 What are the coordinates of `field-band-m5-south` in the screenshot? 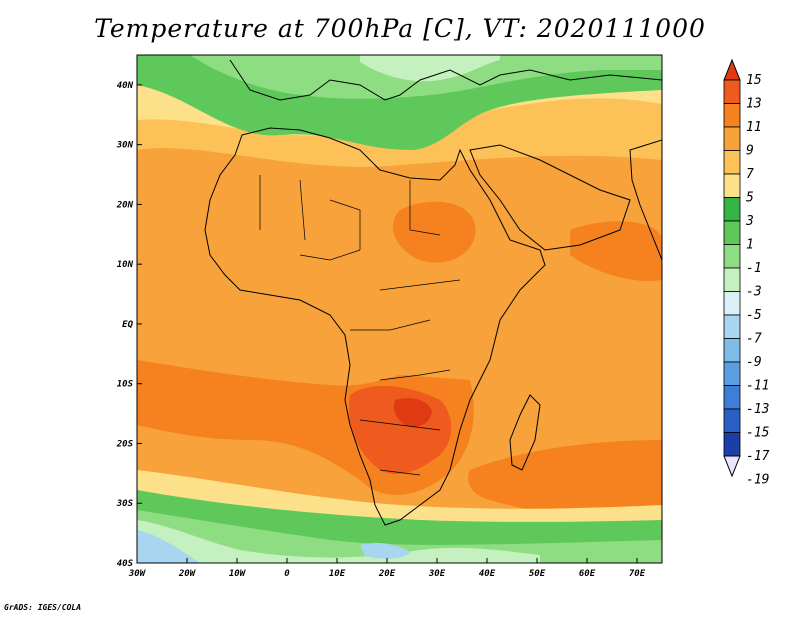 It's located at (168, 546).